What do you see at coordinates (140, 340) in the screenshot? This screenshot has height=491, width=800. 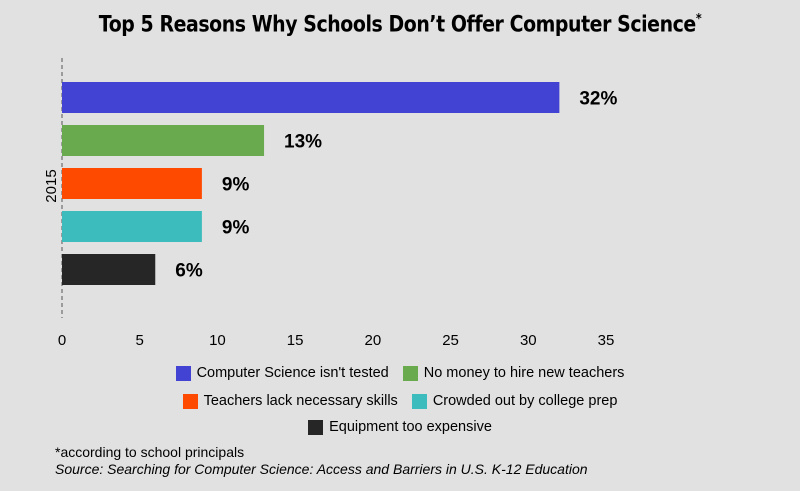 I see `x-tick-label: 5` at bounding box center [140, 340].